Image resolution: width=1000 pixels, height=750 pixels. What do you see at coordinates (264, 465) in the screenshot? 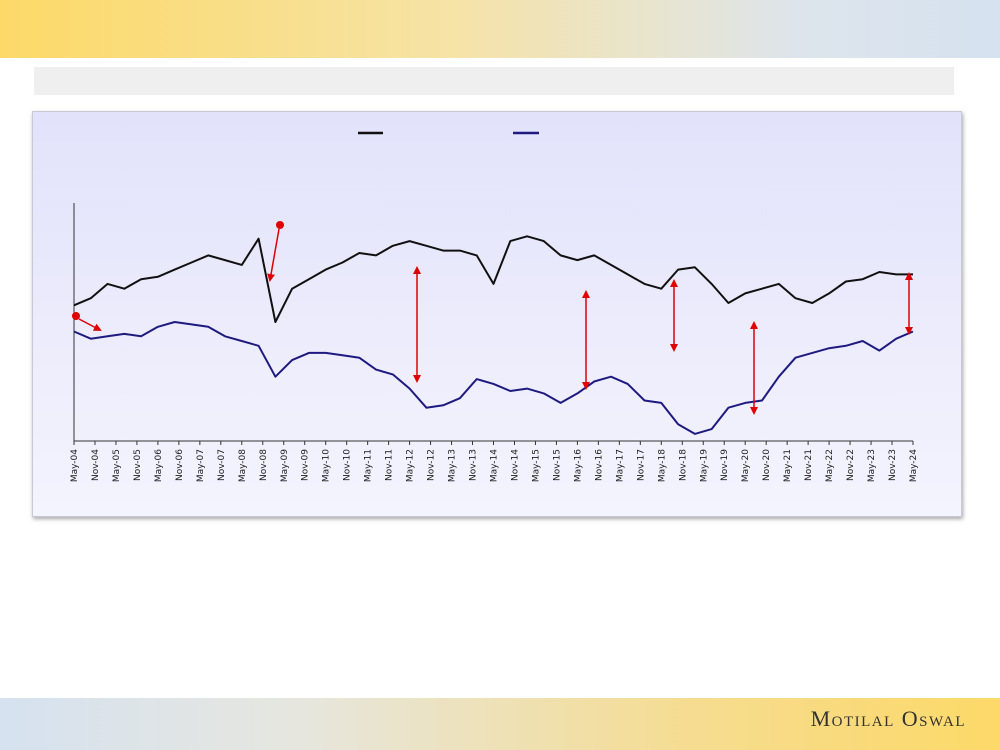
I see `x-tick-label: Nov-08` at bounding box center [264, 465].